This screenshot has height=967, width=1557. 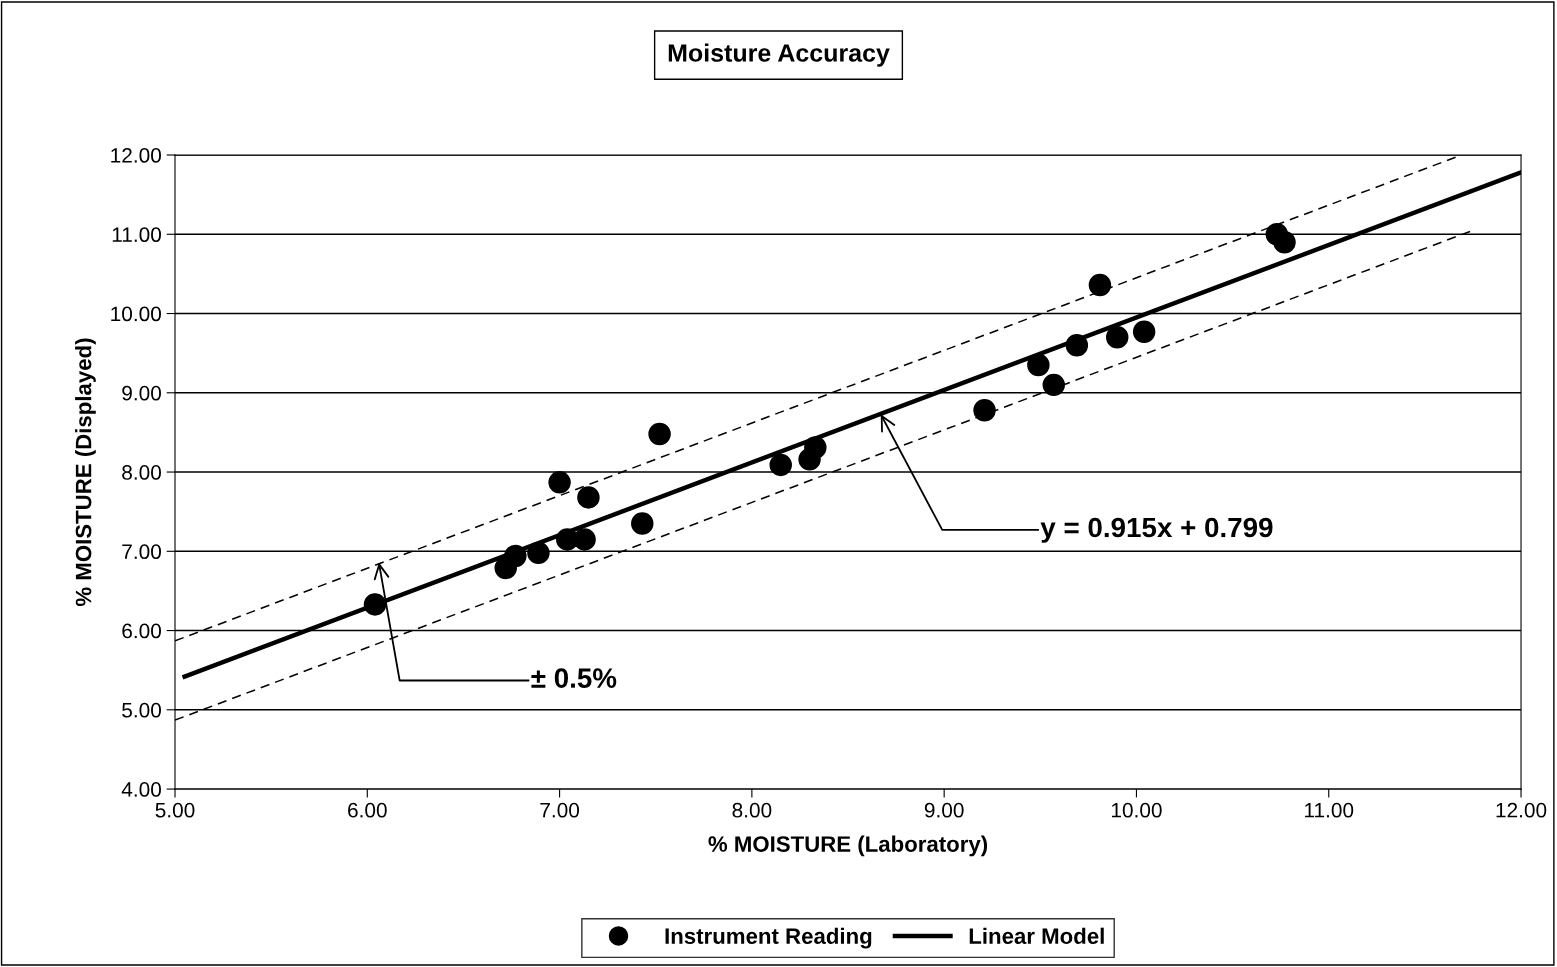 What do you see at coordinates (175, 810) in the screenshot?
I see `x-tick-label: 5.00` at bounding box center [175, 810].